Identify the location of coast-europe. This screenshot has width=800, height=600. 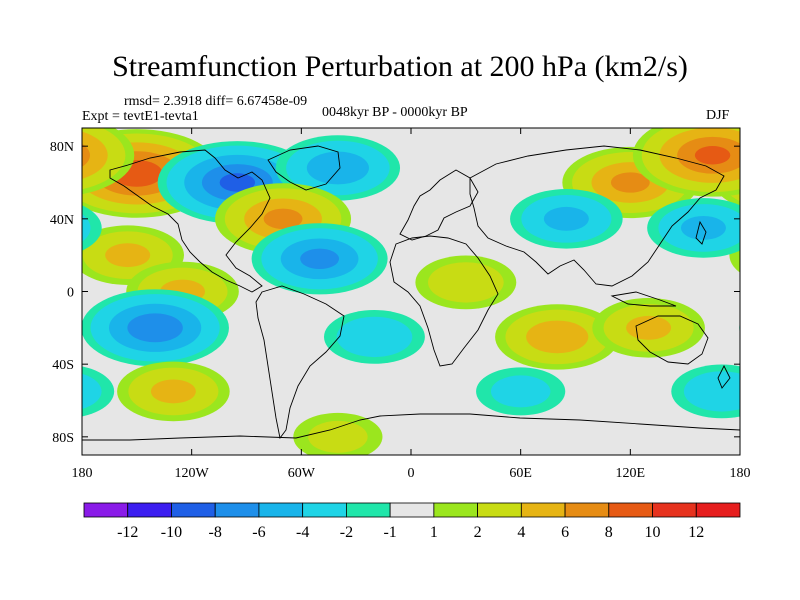
(439, 205).